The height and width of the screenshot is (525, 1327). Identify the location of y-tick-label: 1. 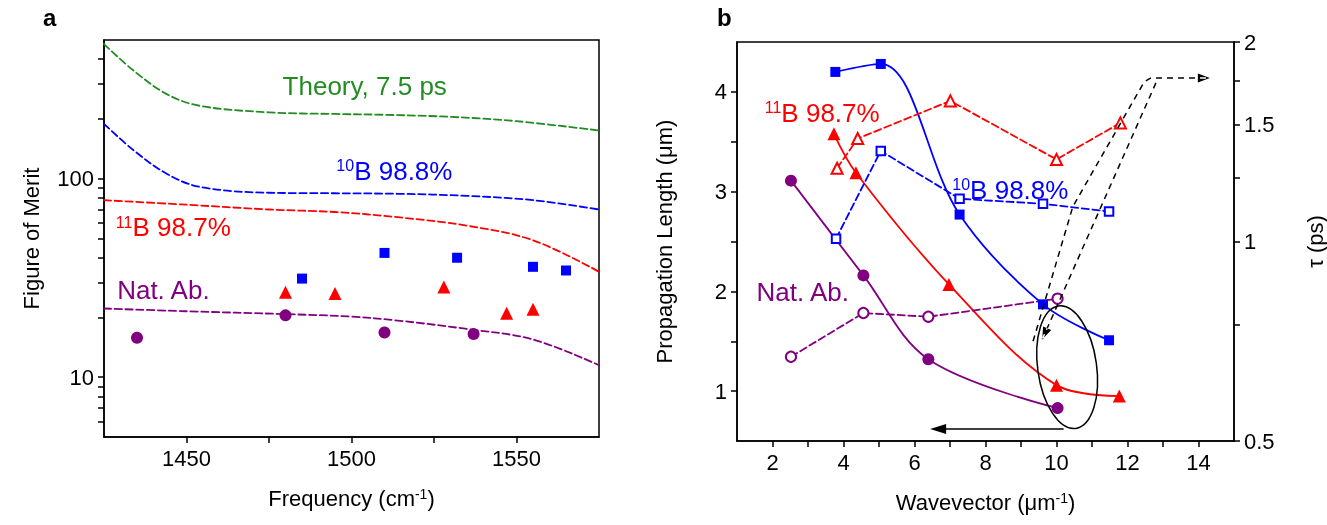
(720, 391).